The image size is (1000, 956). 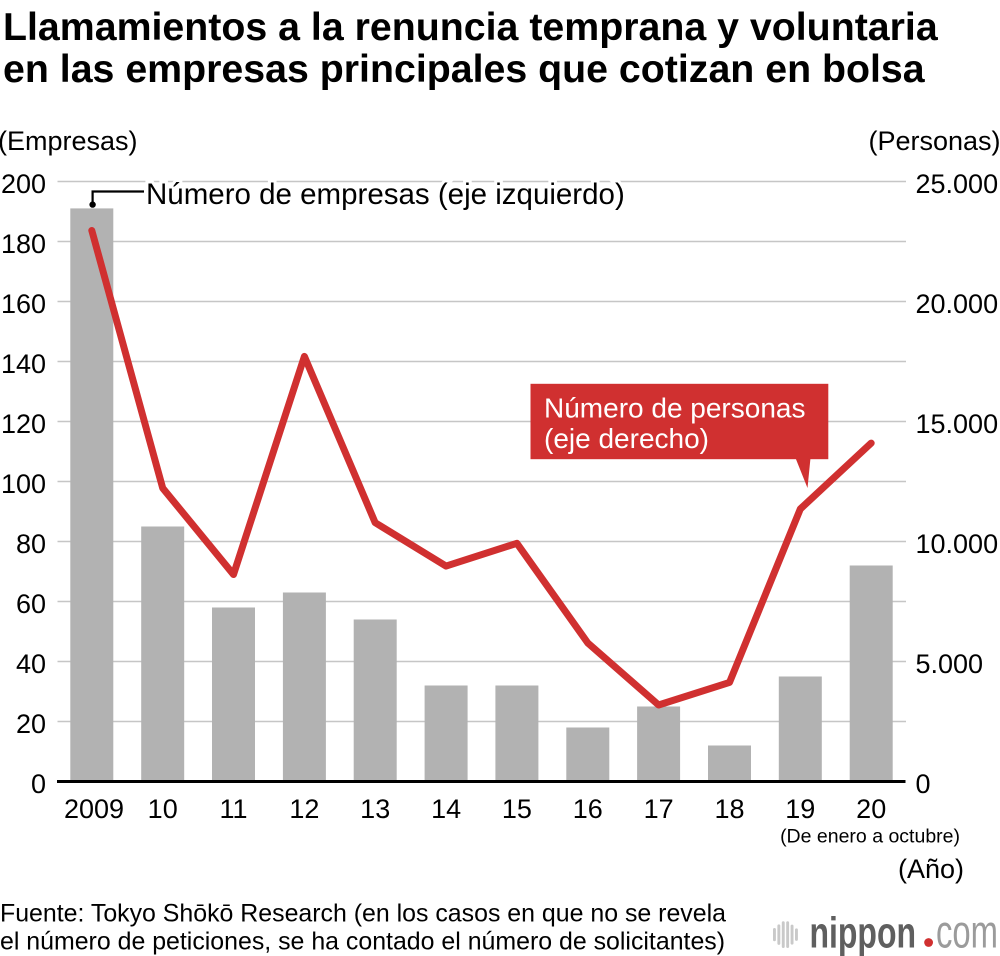 What do you see at coordinates (69, 141) in the screenshot?
I see `svg-text: (Empresas)` at bounding box center [69, 141].